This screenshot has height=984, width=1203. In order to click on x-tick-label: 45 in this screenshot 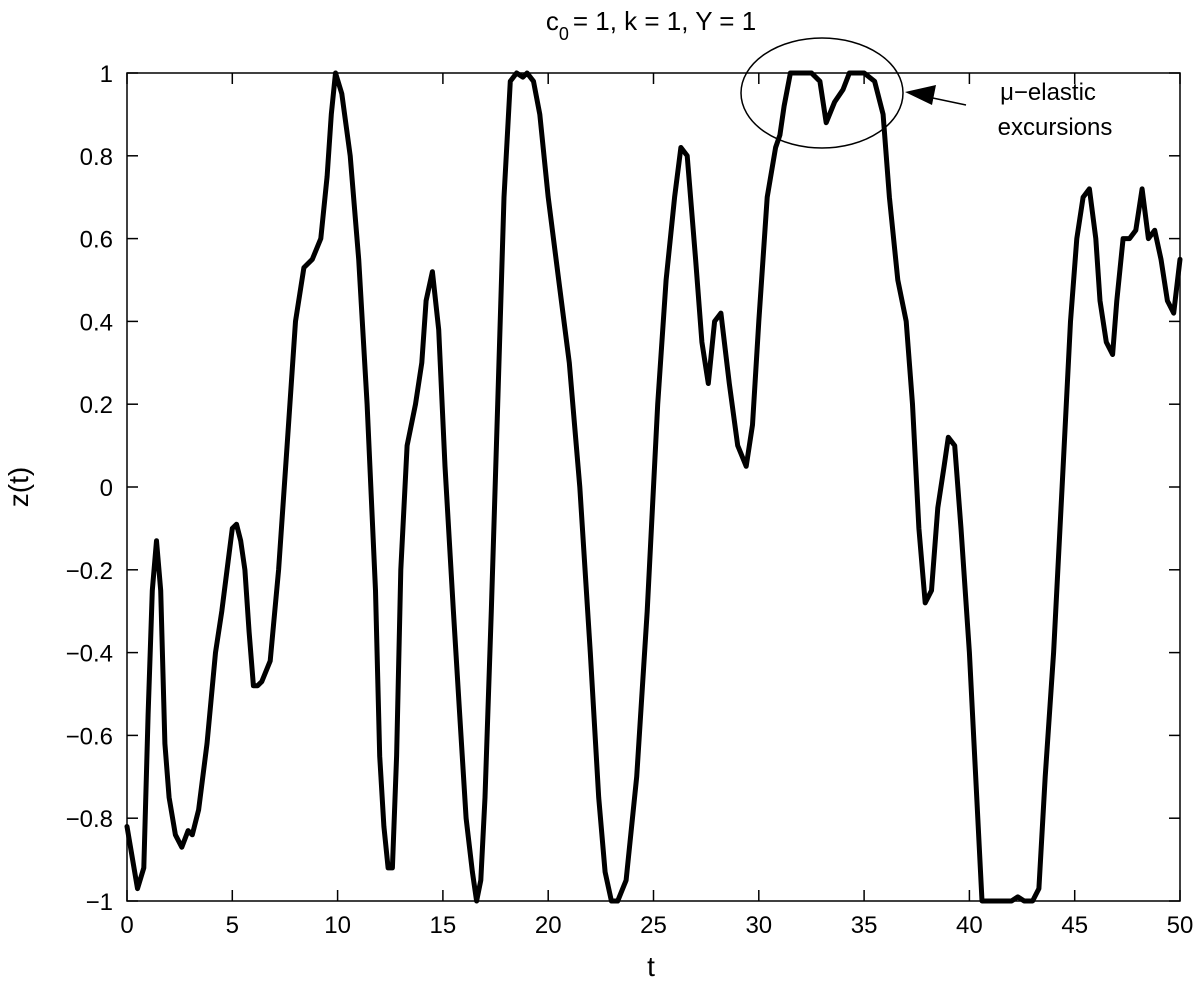, I will do `click(1074, 925)`.